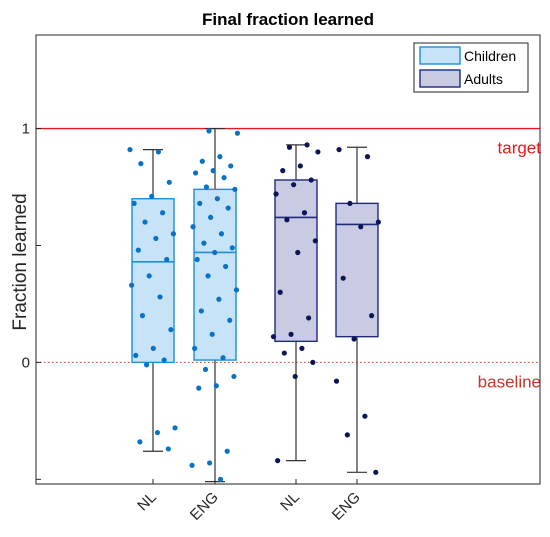 Image resolution: width=550 pixels, height=537 pixels. What do you see at coordinates (520, 148) in the screenshot?
I see `reference-label-target: target` at bounding box center [520, 148].